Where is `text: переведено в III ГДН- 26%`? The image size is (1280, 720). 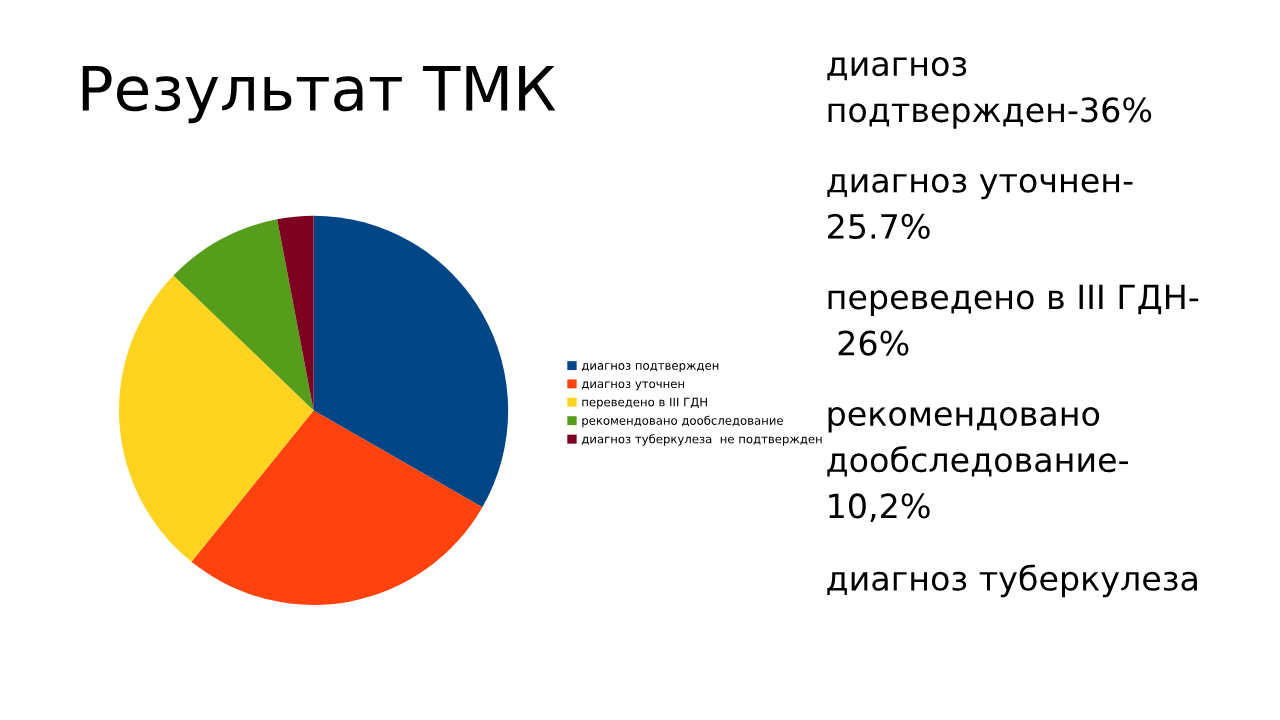
text: переведено в III ГДН- 26% is located at coordinates (1013, 320).